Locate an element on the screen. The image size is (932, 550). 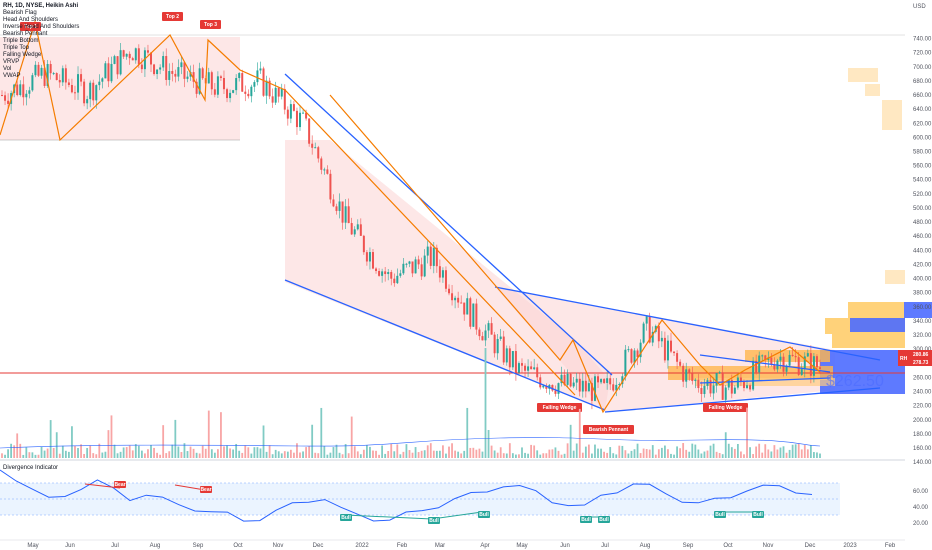
indicator-label: Head And Shoulders is located at coordinates (31, 20).